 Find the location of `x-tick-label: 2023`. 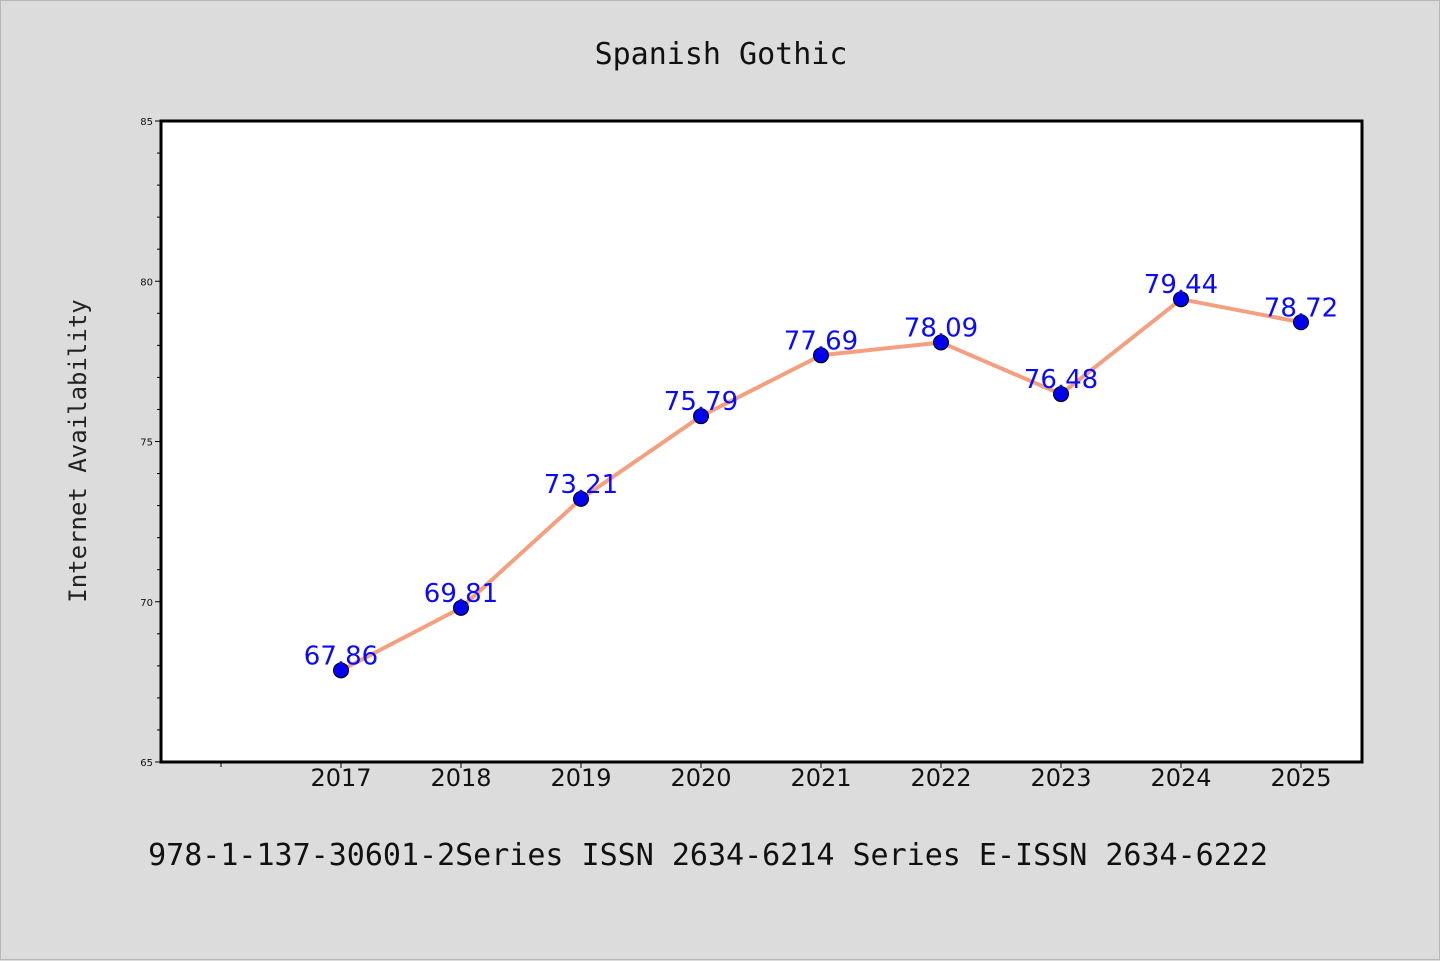

x-tick-label: 2023 is located at coordinates (1060, 778).